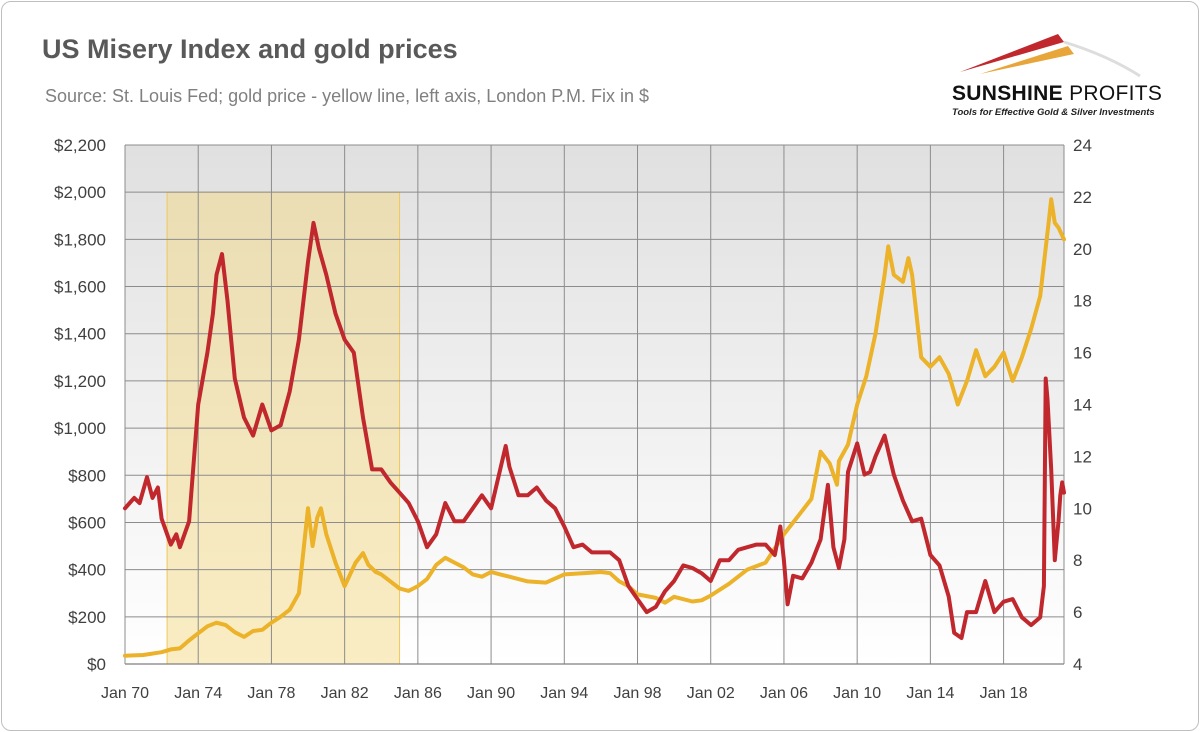  What do you see at coordinates (198, 693) in the screenshot?
I see `x-tick-label: Jan 74` at bounding box center [198, 693].